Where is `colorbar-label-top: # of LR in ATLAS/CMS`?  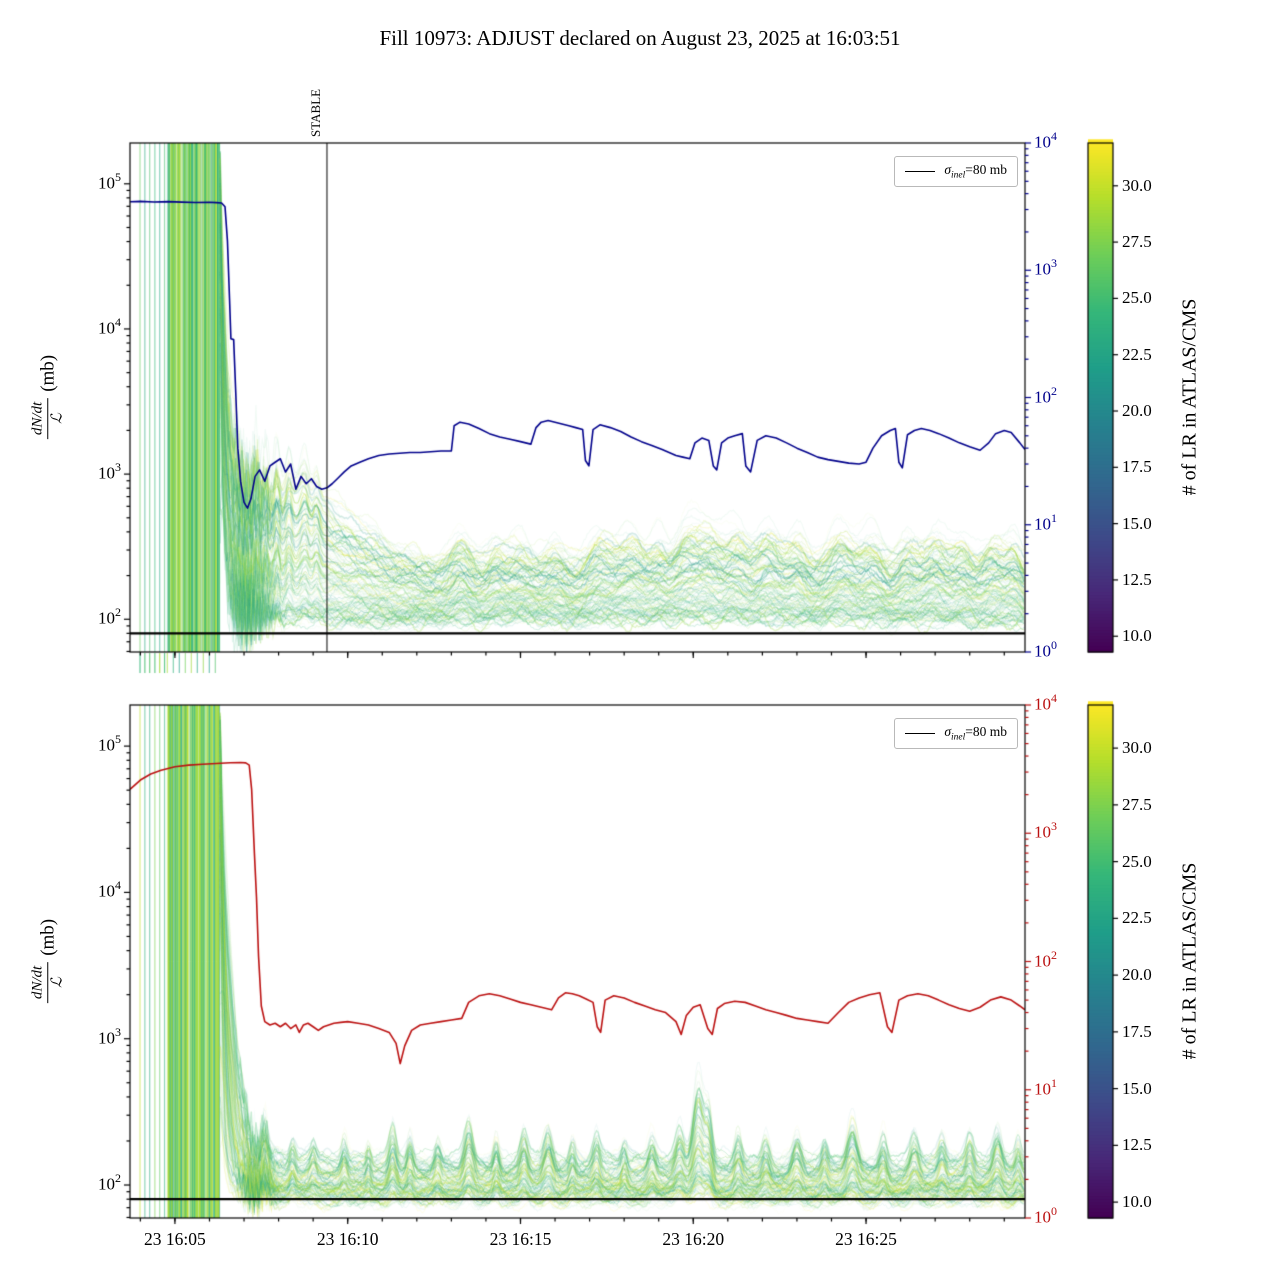
colorbar-label-top: # of LR in ATLAS/CMS is located at coordinates (1189, 397).